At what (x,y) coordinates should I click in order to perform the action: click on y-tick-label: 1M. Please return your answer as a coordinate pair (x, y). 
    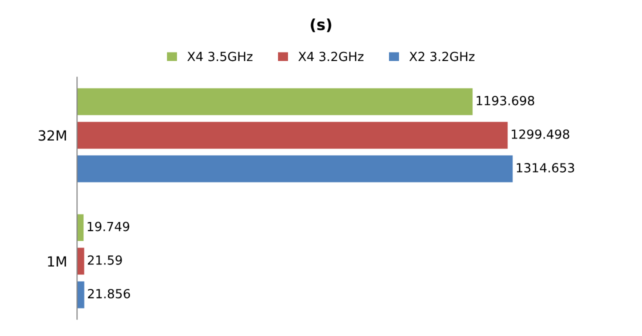
    Looking at the image, I should click on (57, 261).